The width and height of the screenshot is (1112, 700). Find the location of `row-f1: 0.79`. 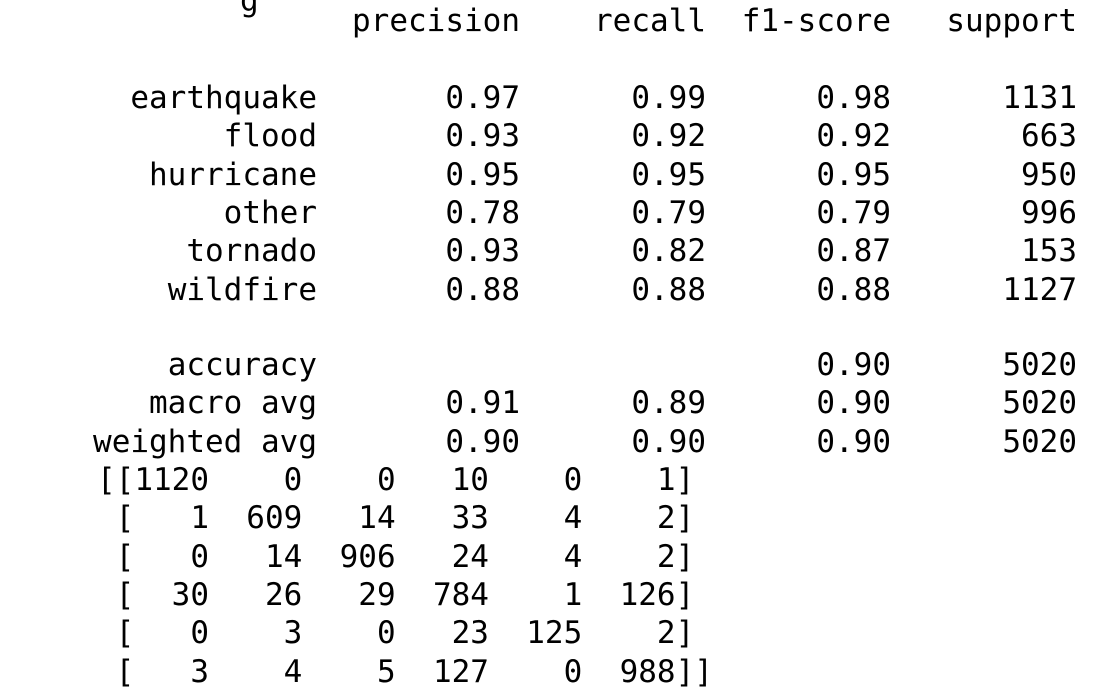

row-f1: 0.79 is located at coordinates (853, 213).